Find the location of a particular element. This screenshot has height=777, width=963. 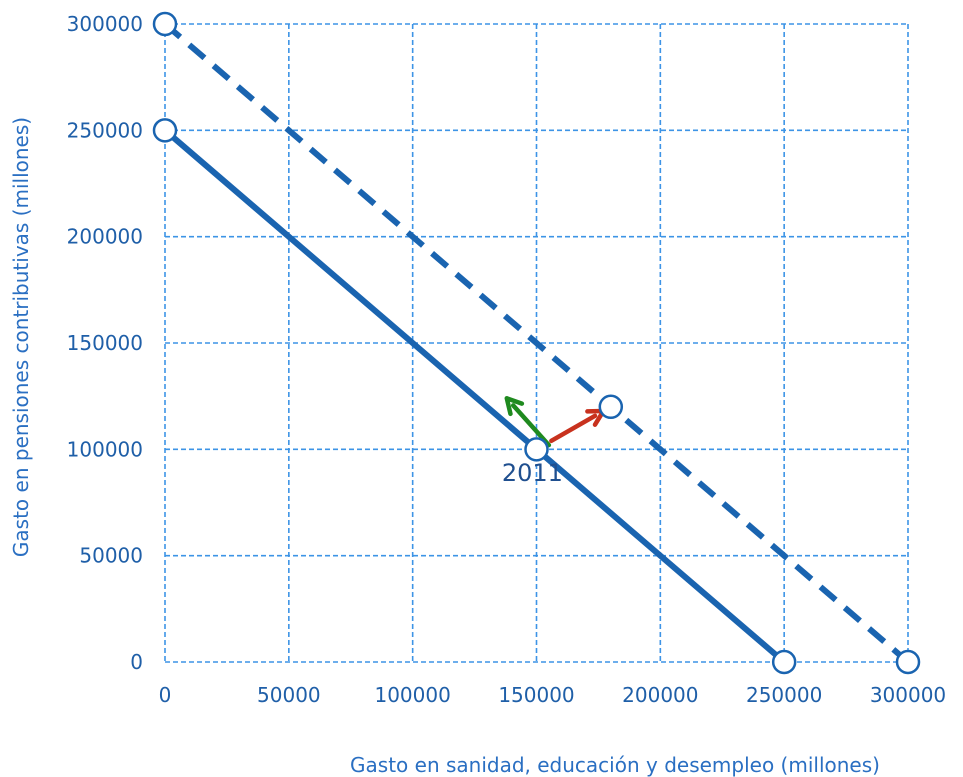

x-tick-label: 200000 is located at coordinates (660, 695).